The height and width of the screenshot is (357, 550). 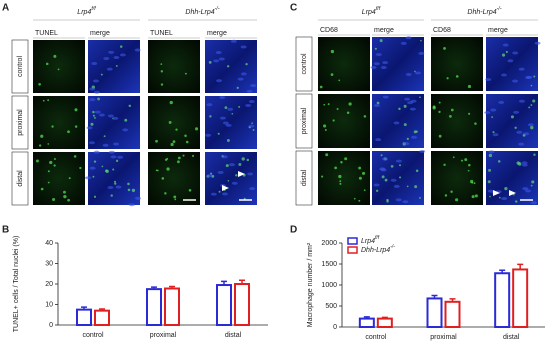 What do you see at coordinates (304, 120) in the screenshot?
I see `row-label: proximal` at bounding box center [304, 120].